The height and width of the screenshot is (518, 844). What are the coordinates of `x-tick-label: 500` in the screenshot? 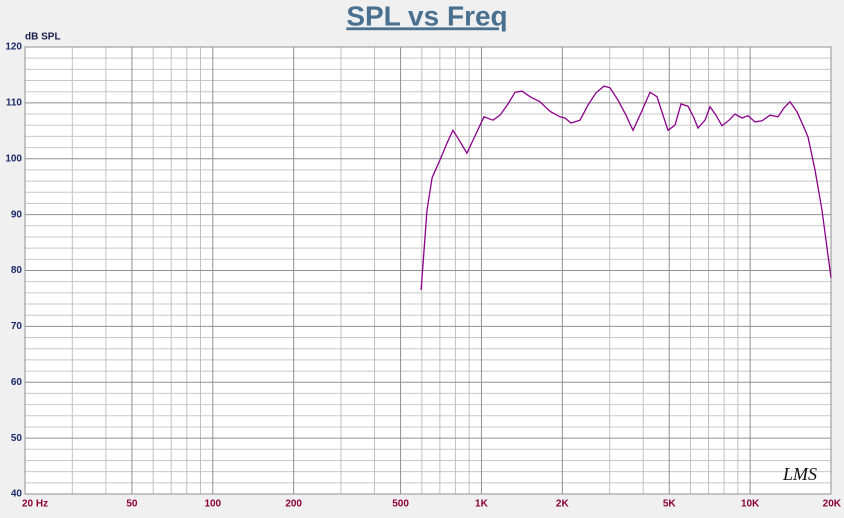 It's located at (400, 504).